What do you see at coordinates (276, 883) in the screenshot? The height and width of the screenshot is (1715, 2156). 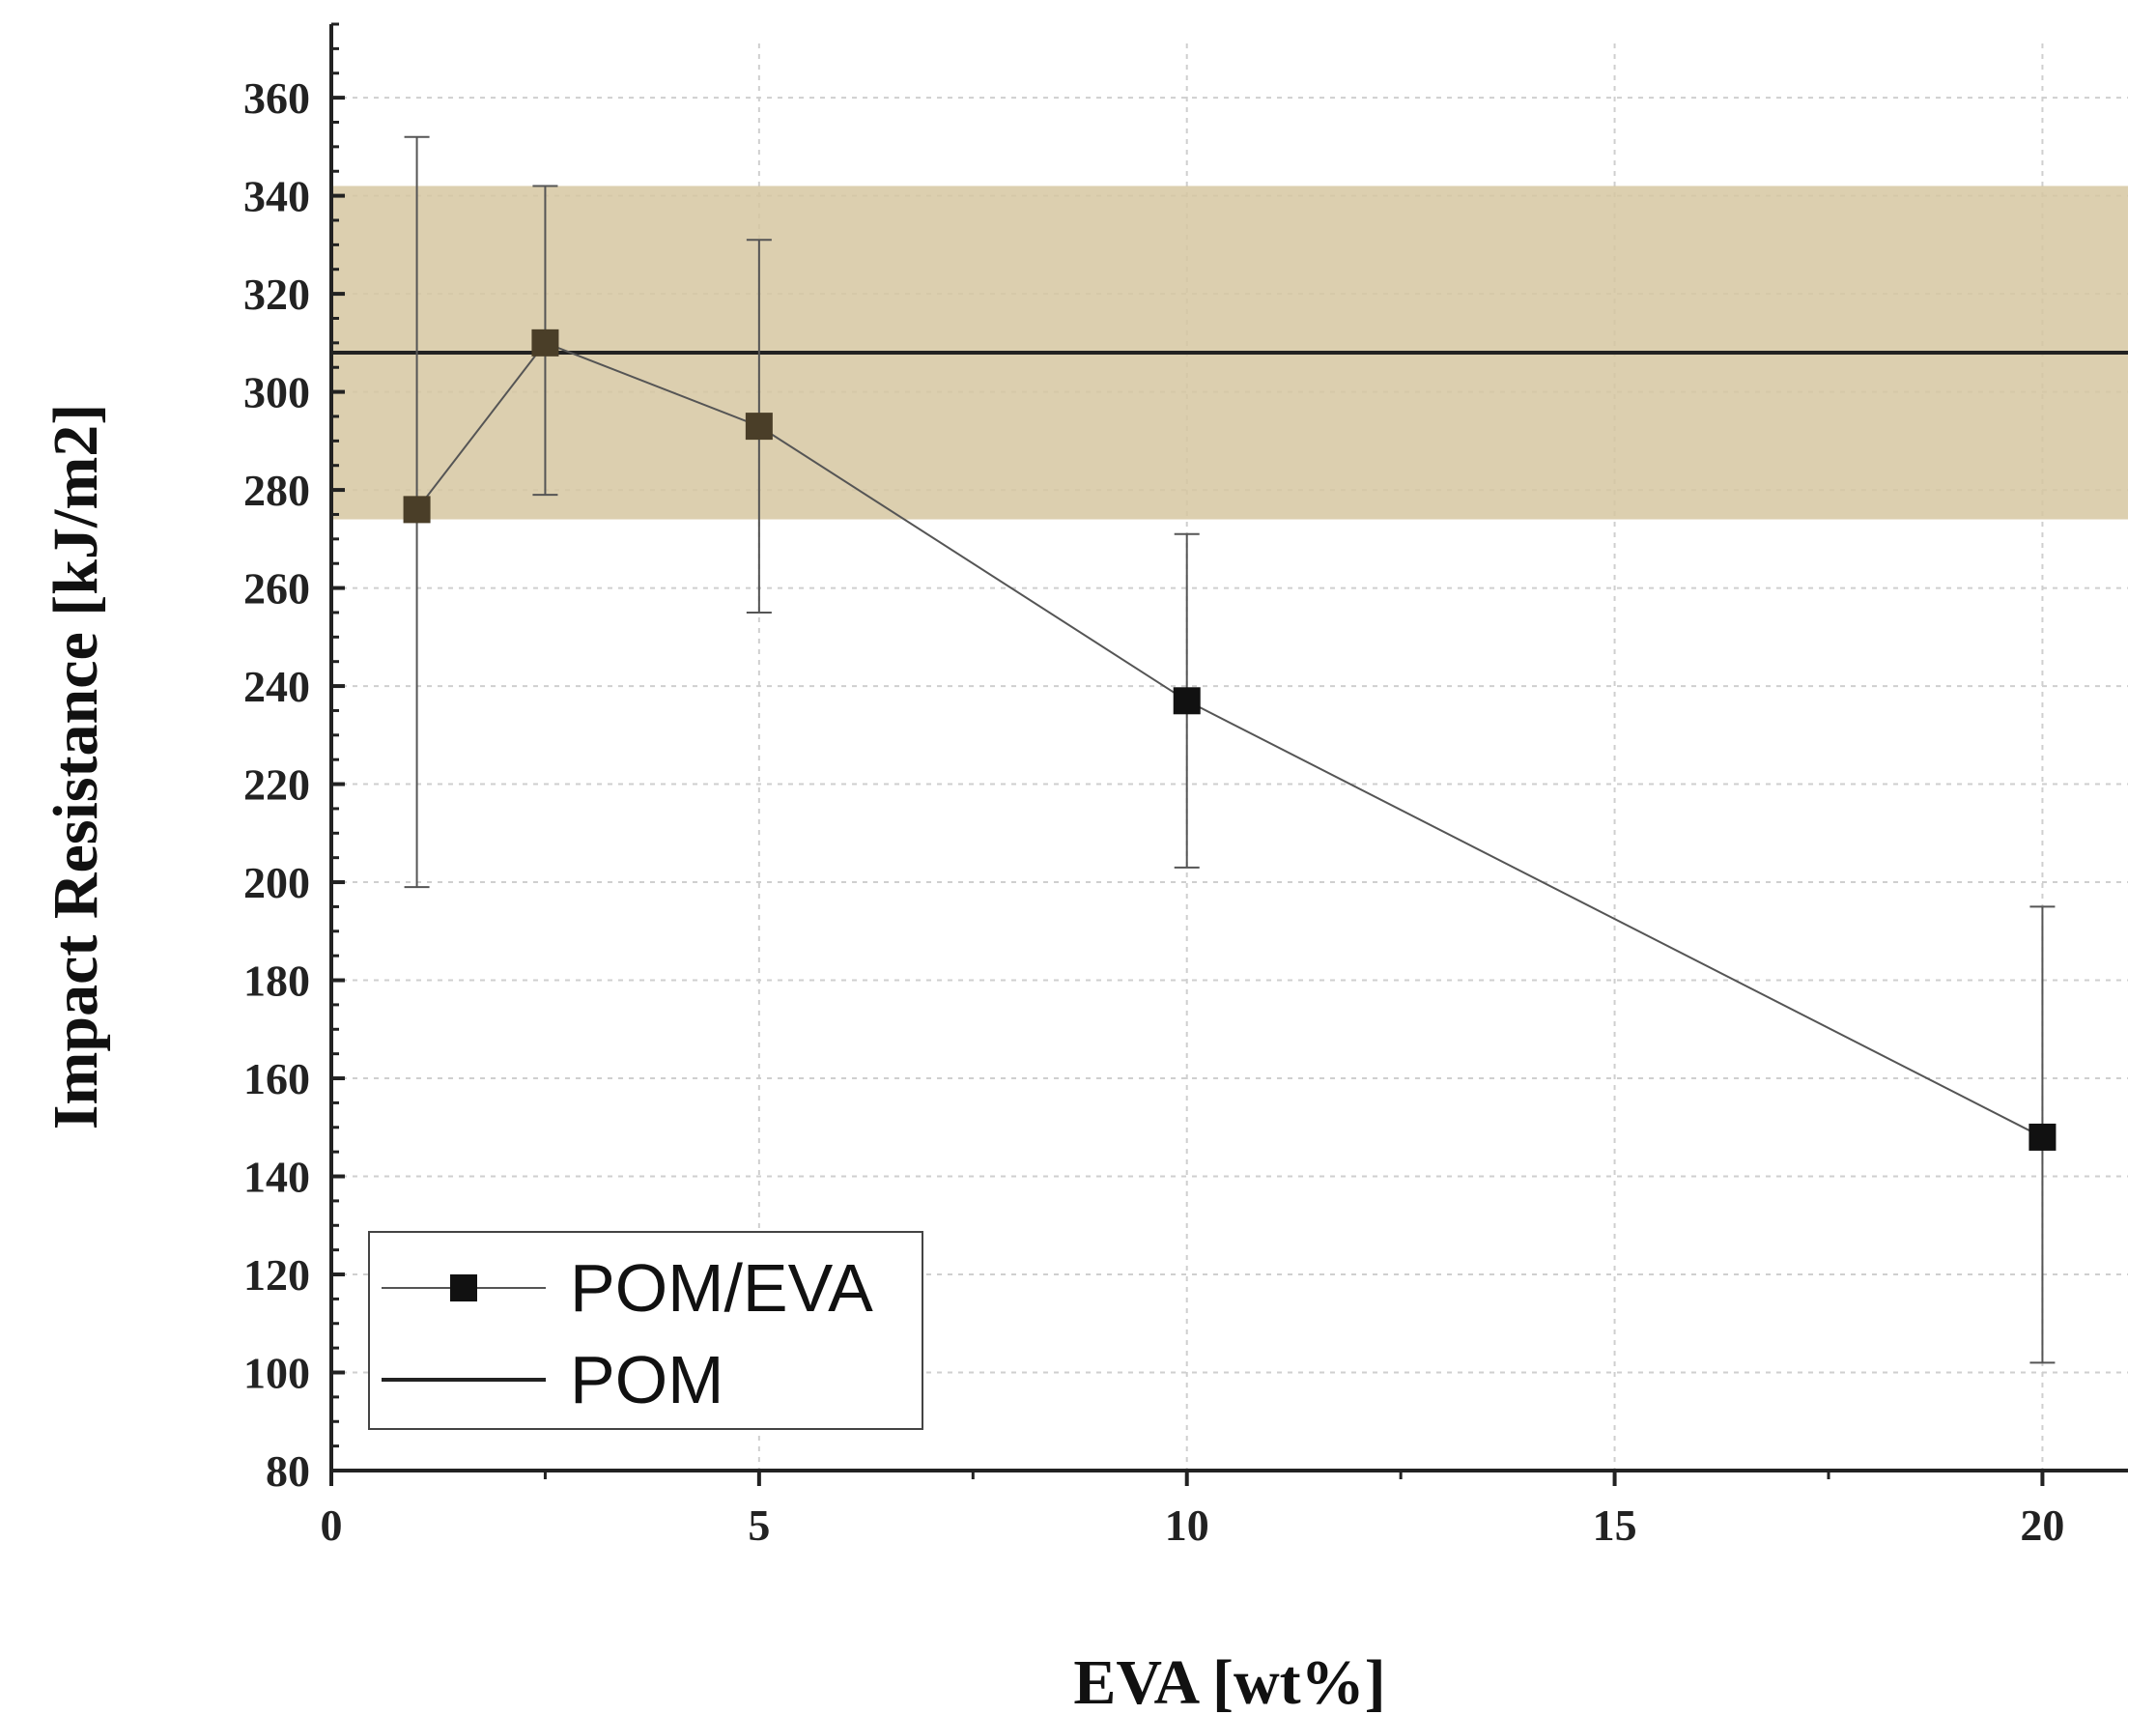 I see `y-tick-label: 200` at bounding box center [276, 883].